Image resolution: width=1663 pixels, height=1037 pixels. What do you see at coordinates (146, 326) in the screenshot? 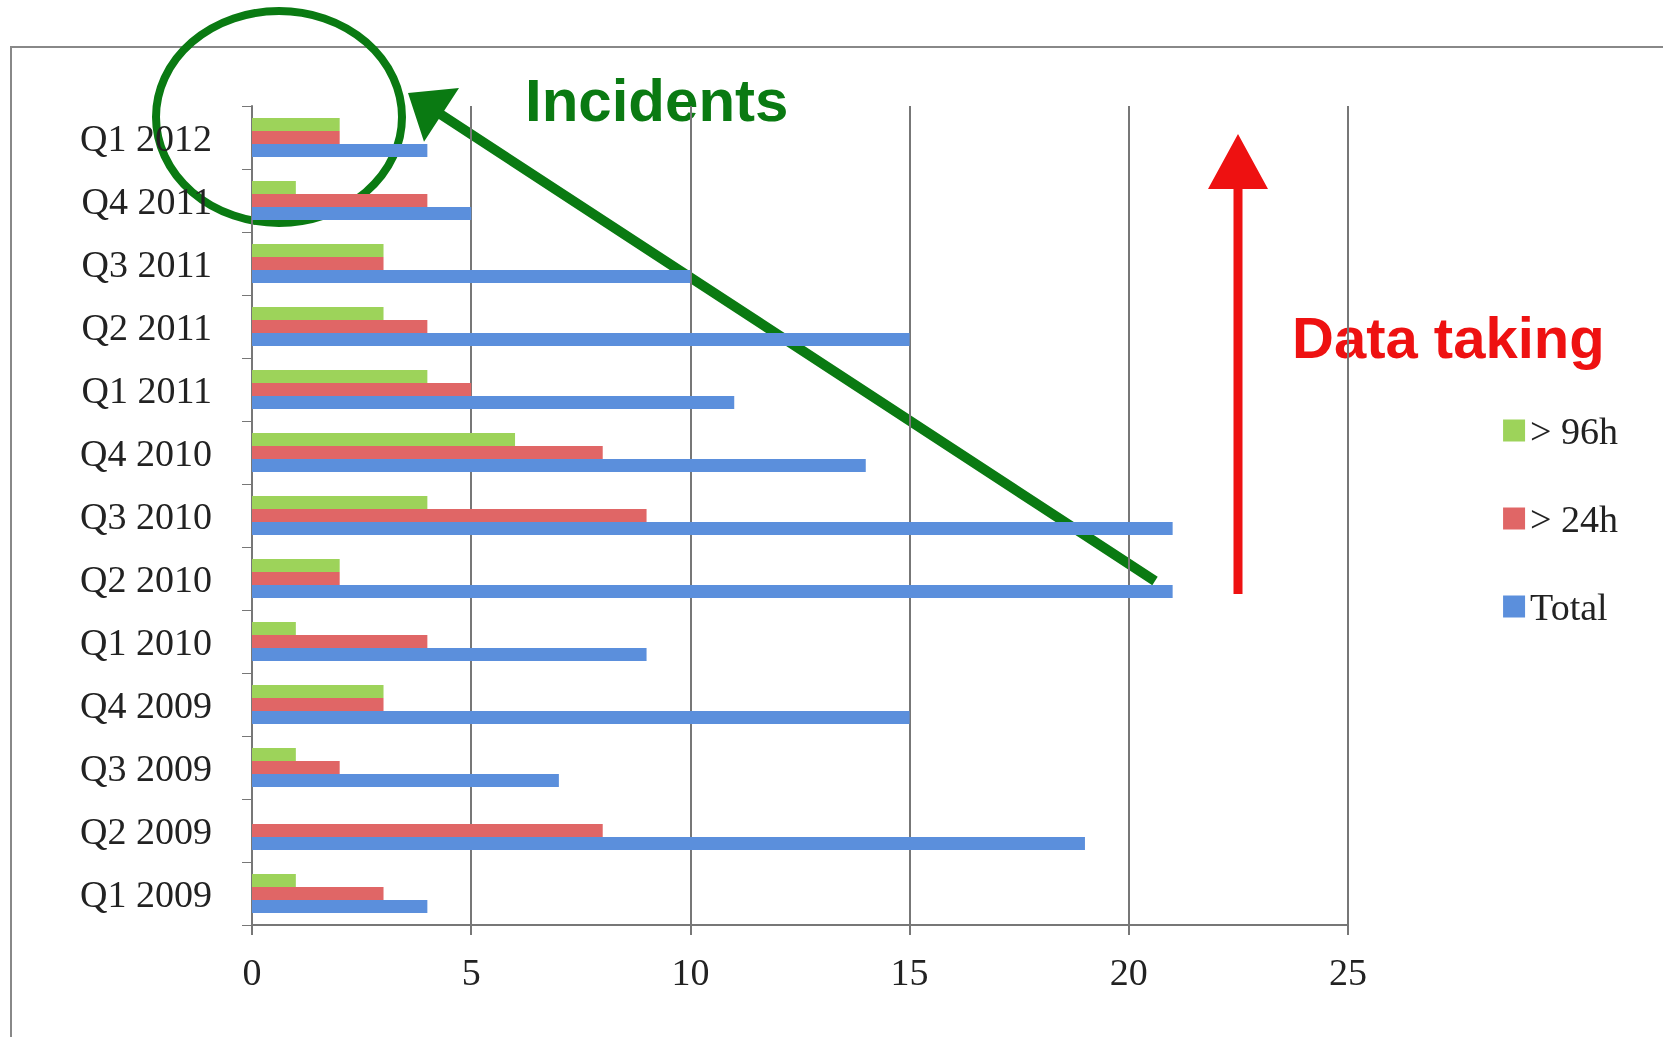
I see `y-tick-label: Q2 2011` at bounding box center [146, 326].